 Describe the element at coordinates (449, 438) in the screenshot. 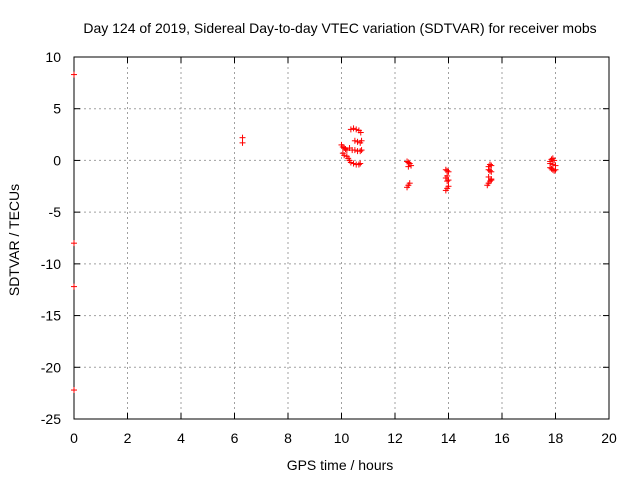

I see `x-tick-label: 14` at that location.